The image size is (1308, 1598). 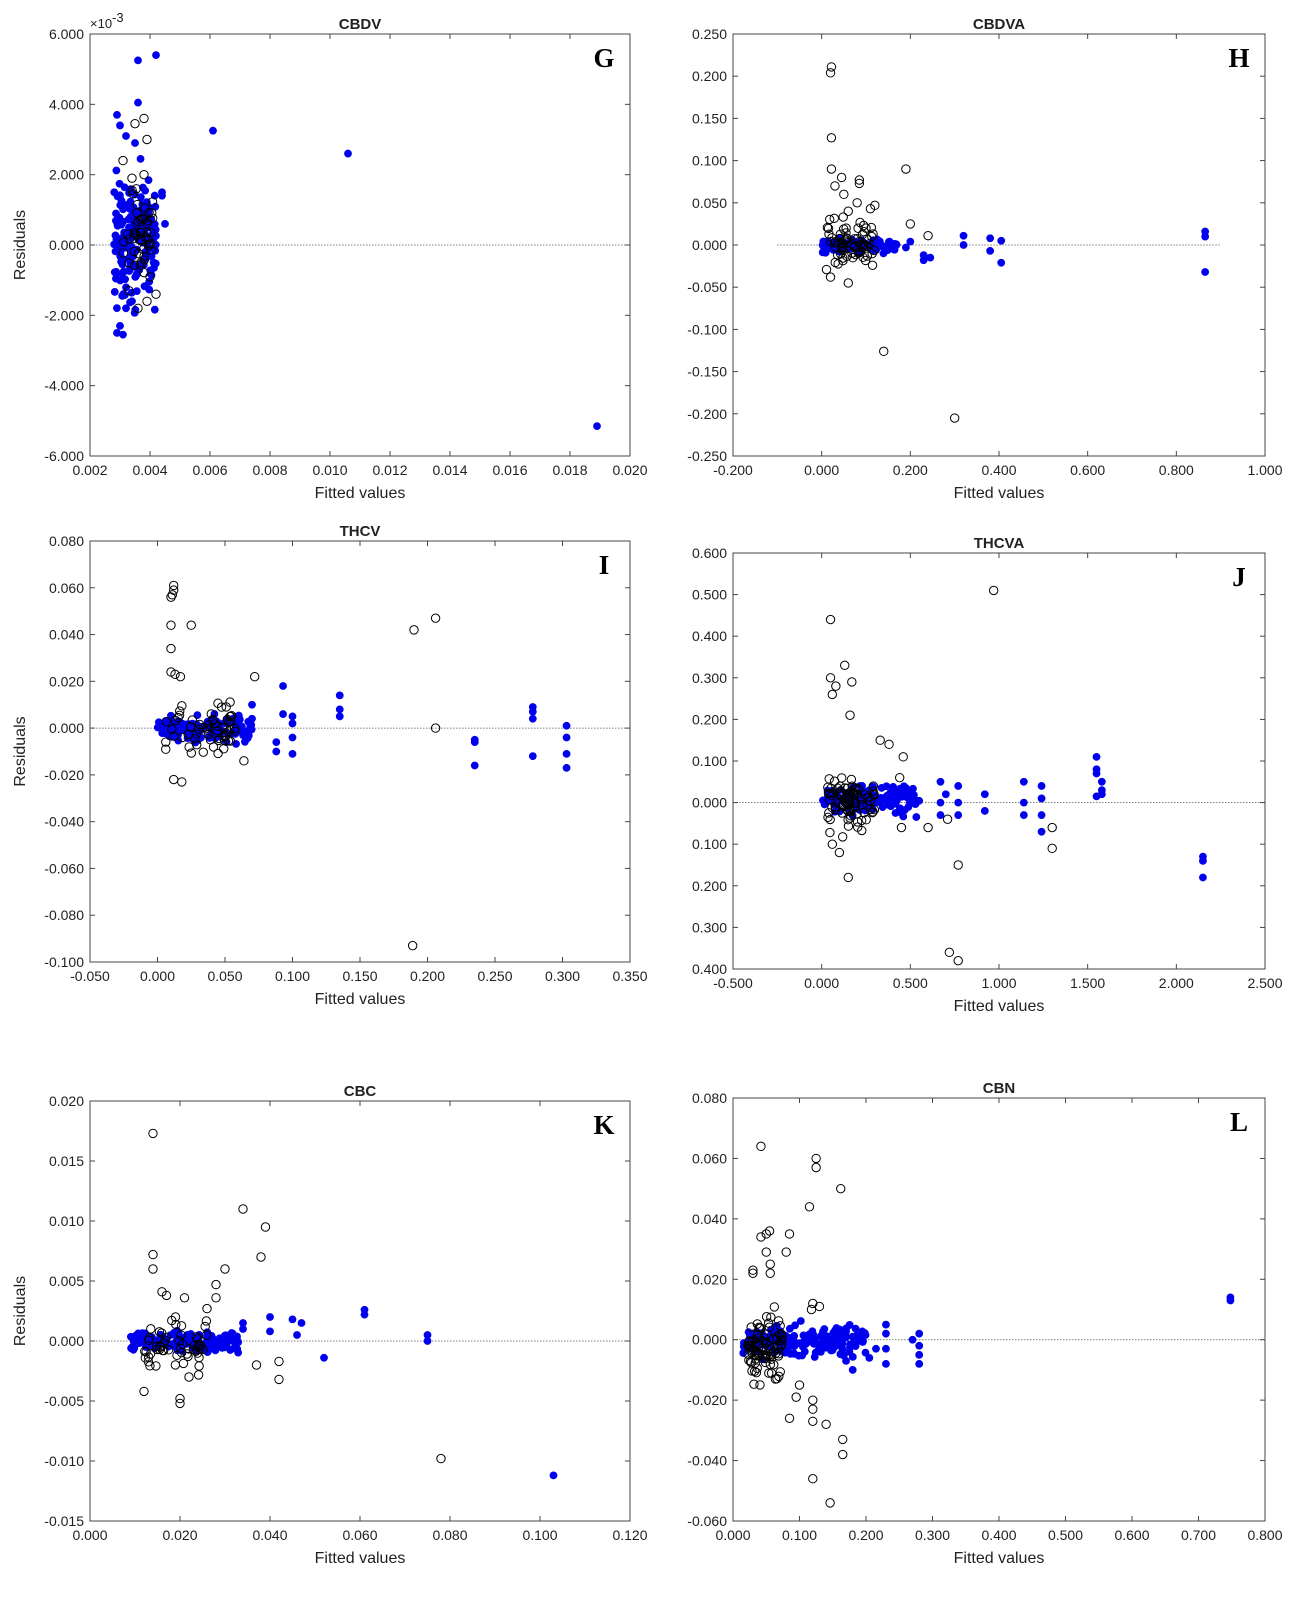 What do you see at coordinates (709, 76) in the screenshot?
I see `y-tick-label: 0.200` at bounding box center [709, 76].